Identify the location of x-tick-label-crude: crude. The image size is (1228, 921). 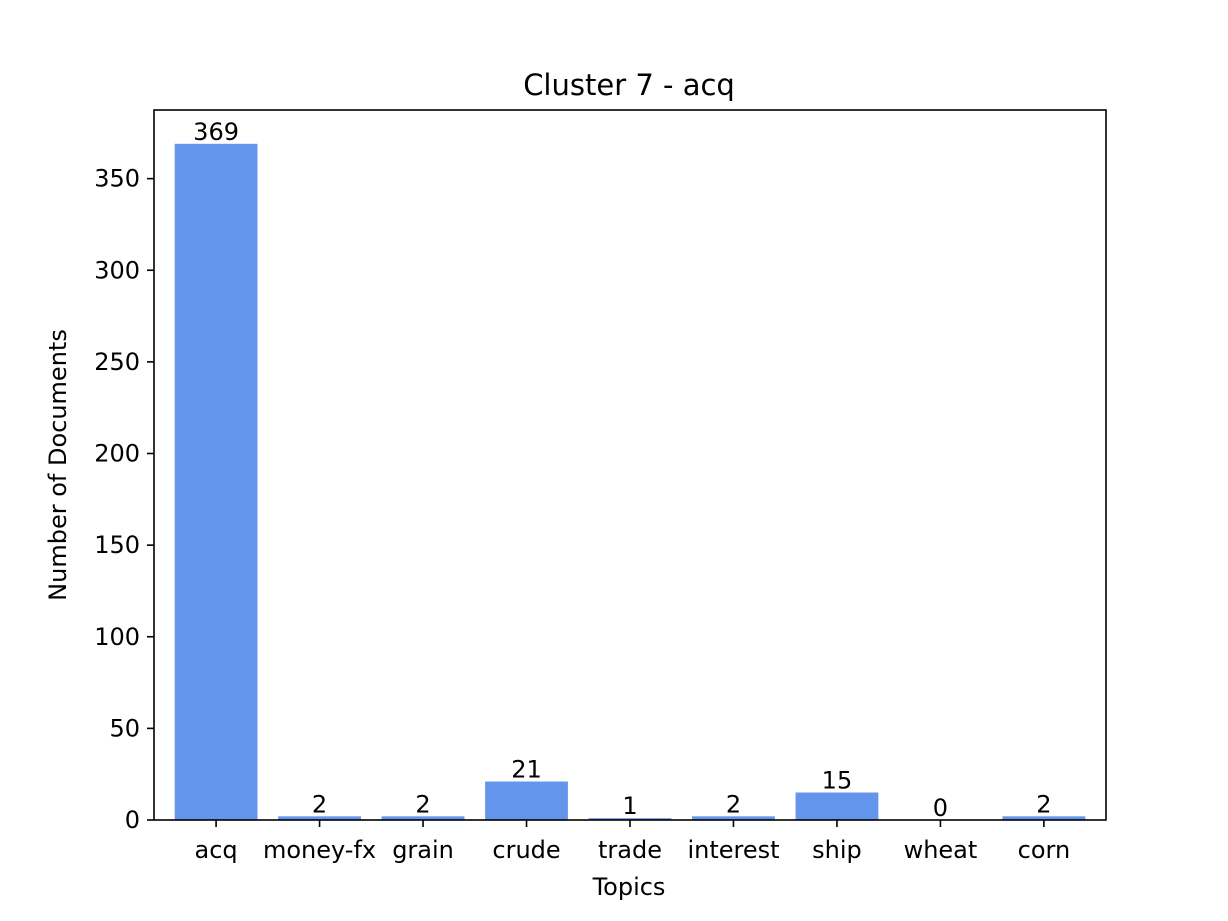
(526, 850).